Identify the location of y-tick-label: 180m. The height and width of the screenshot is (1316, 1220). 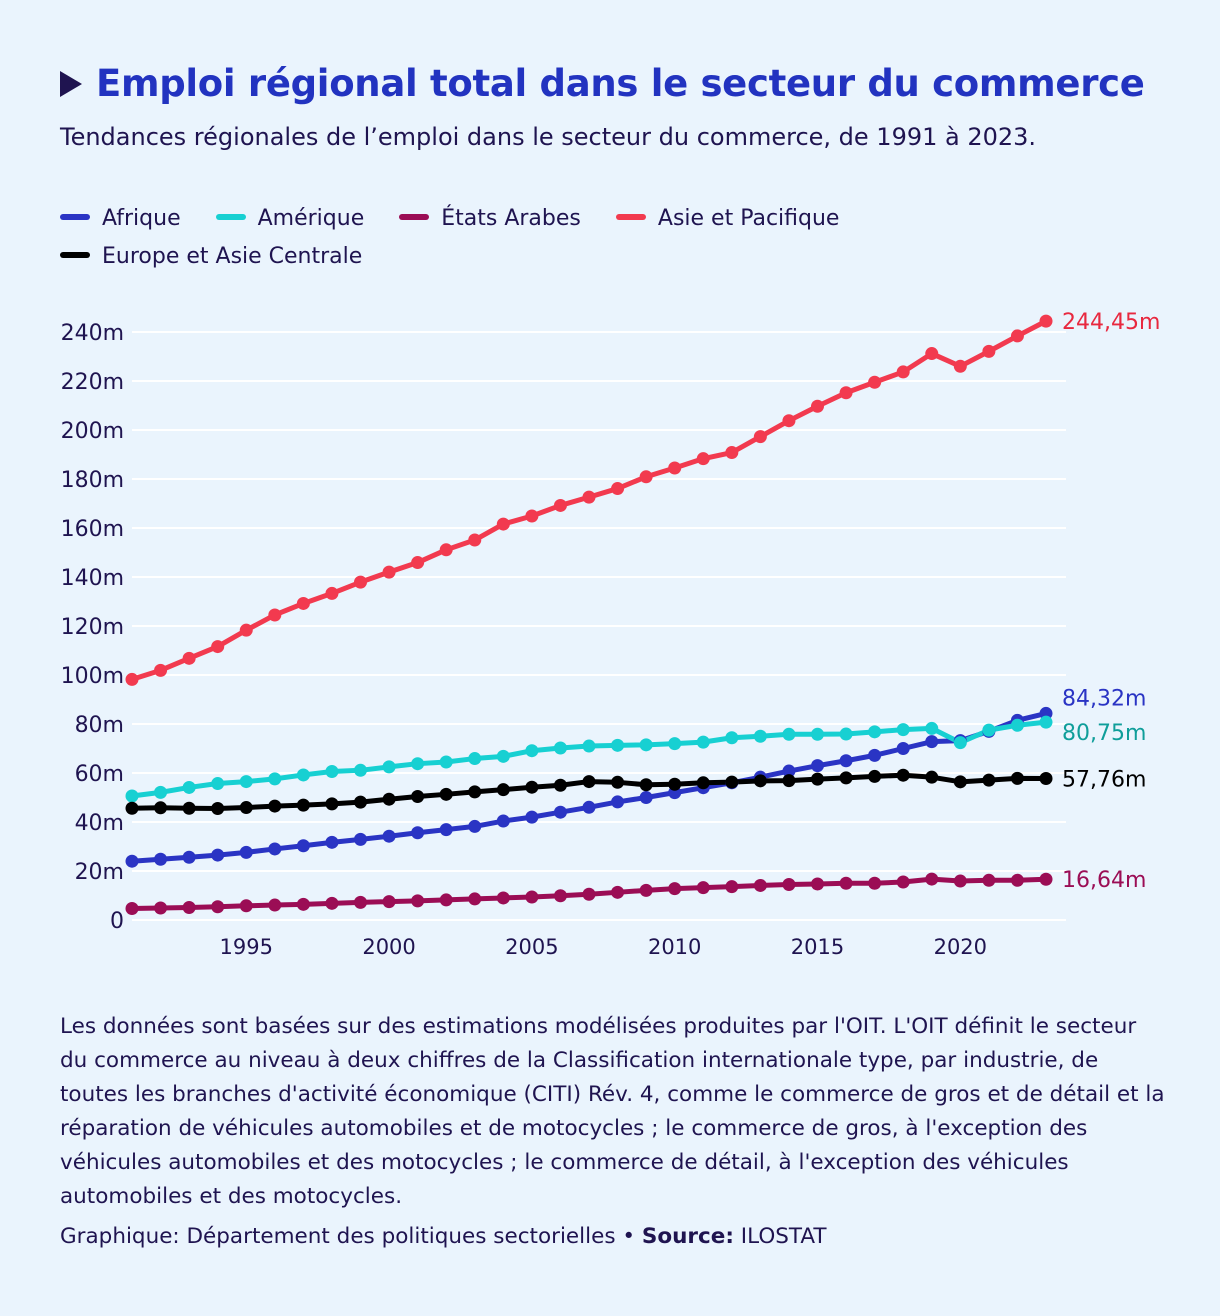
(92, 480).